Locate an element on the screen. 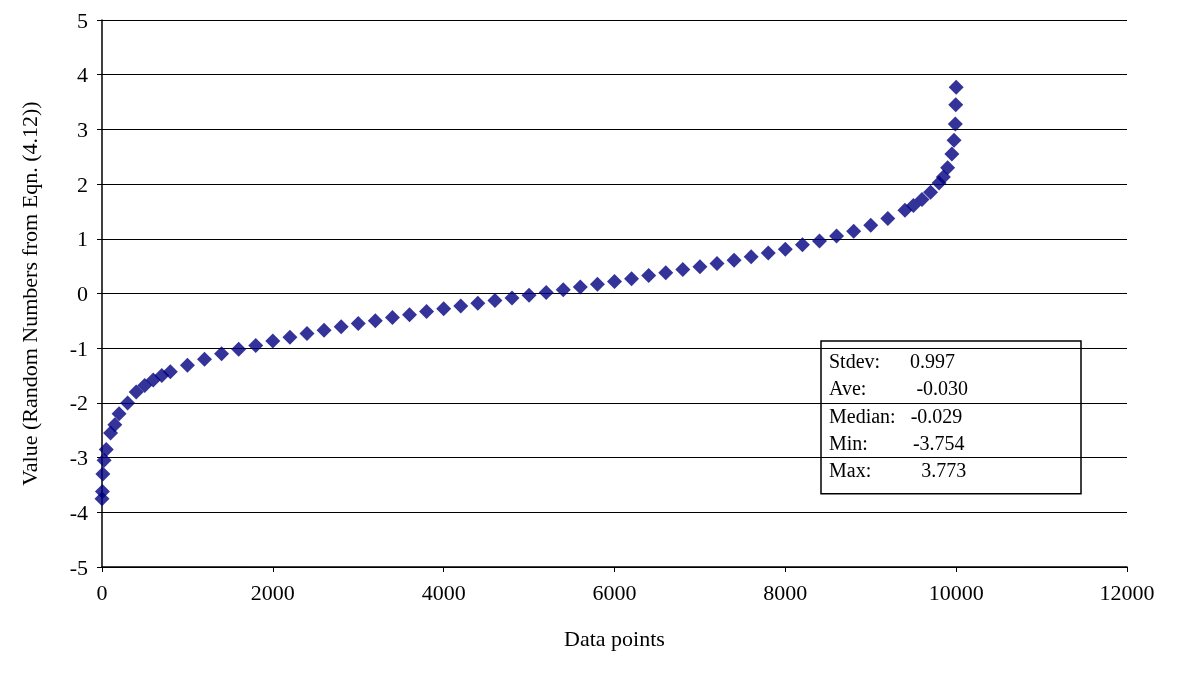 Image resolution: width=1177 pixels, height=693 pixels. annotation: Median: -0.029 is located at coordinates (896, 415).